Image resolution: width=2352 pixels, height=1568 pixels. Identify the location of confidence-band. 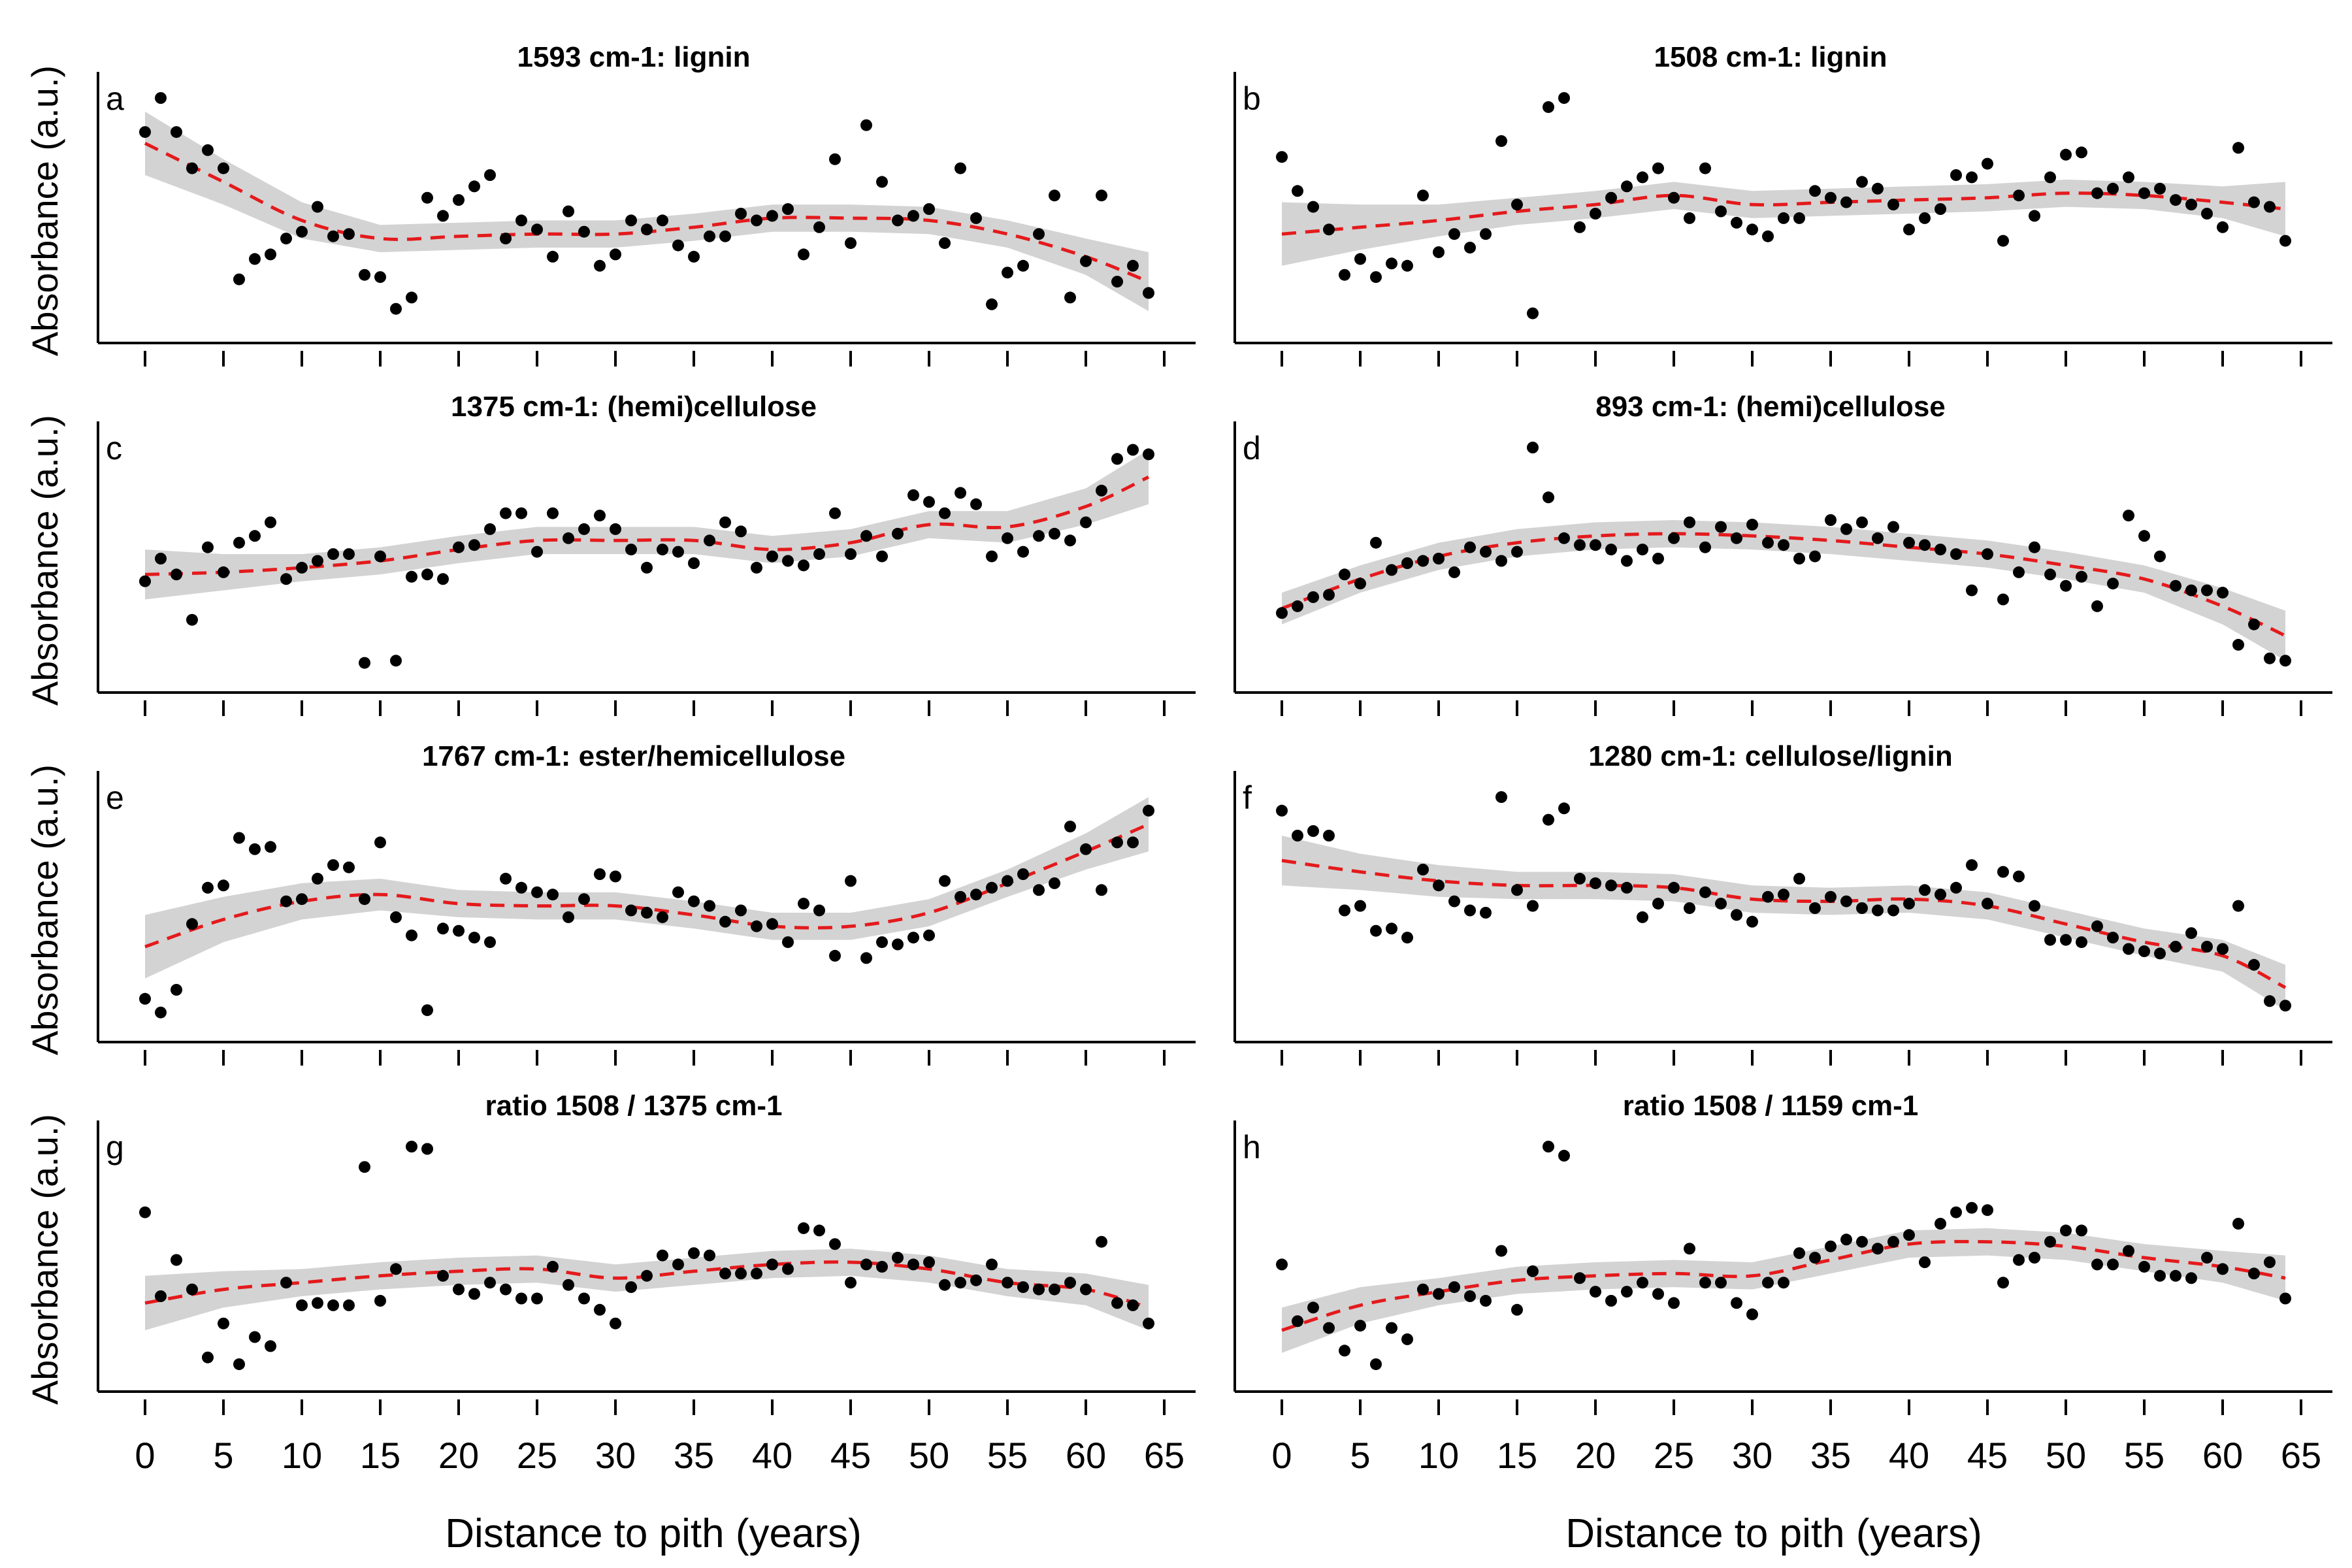
(1783, 222).